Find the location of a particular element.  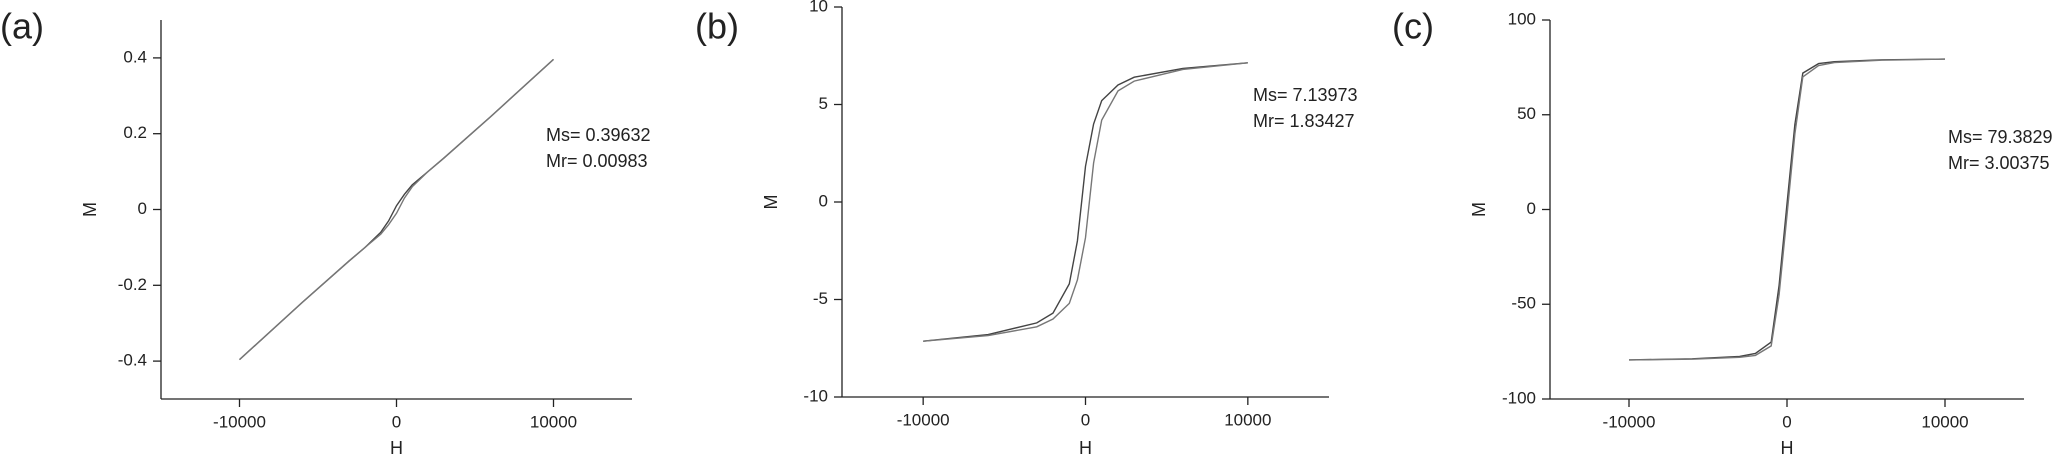

y-tick-label: 0.4 is located at coordinates (135, 56).